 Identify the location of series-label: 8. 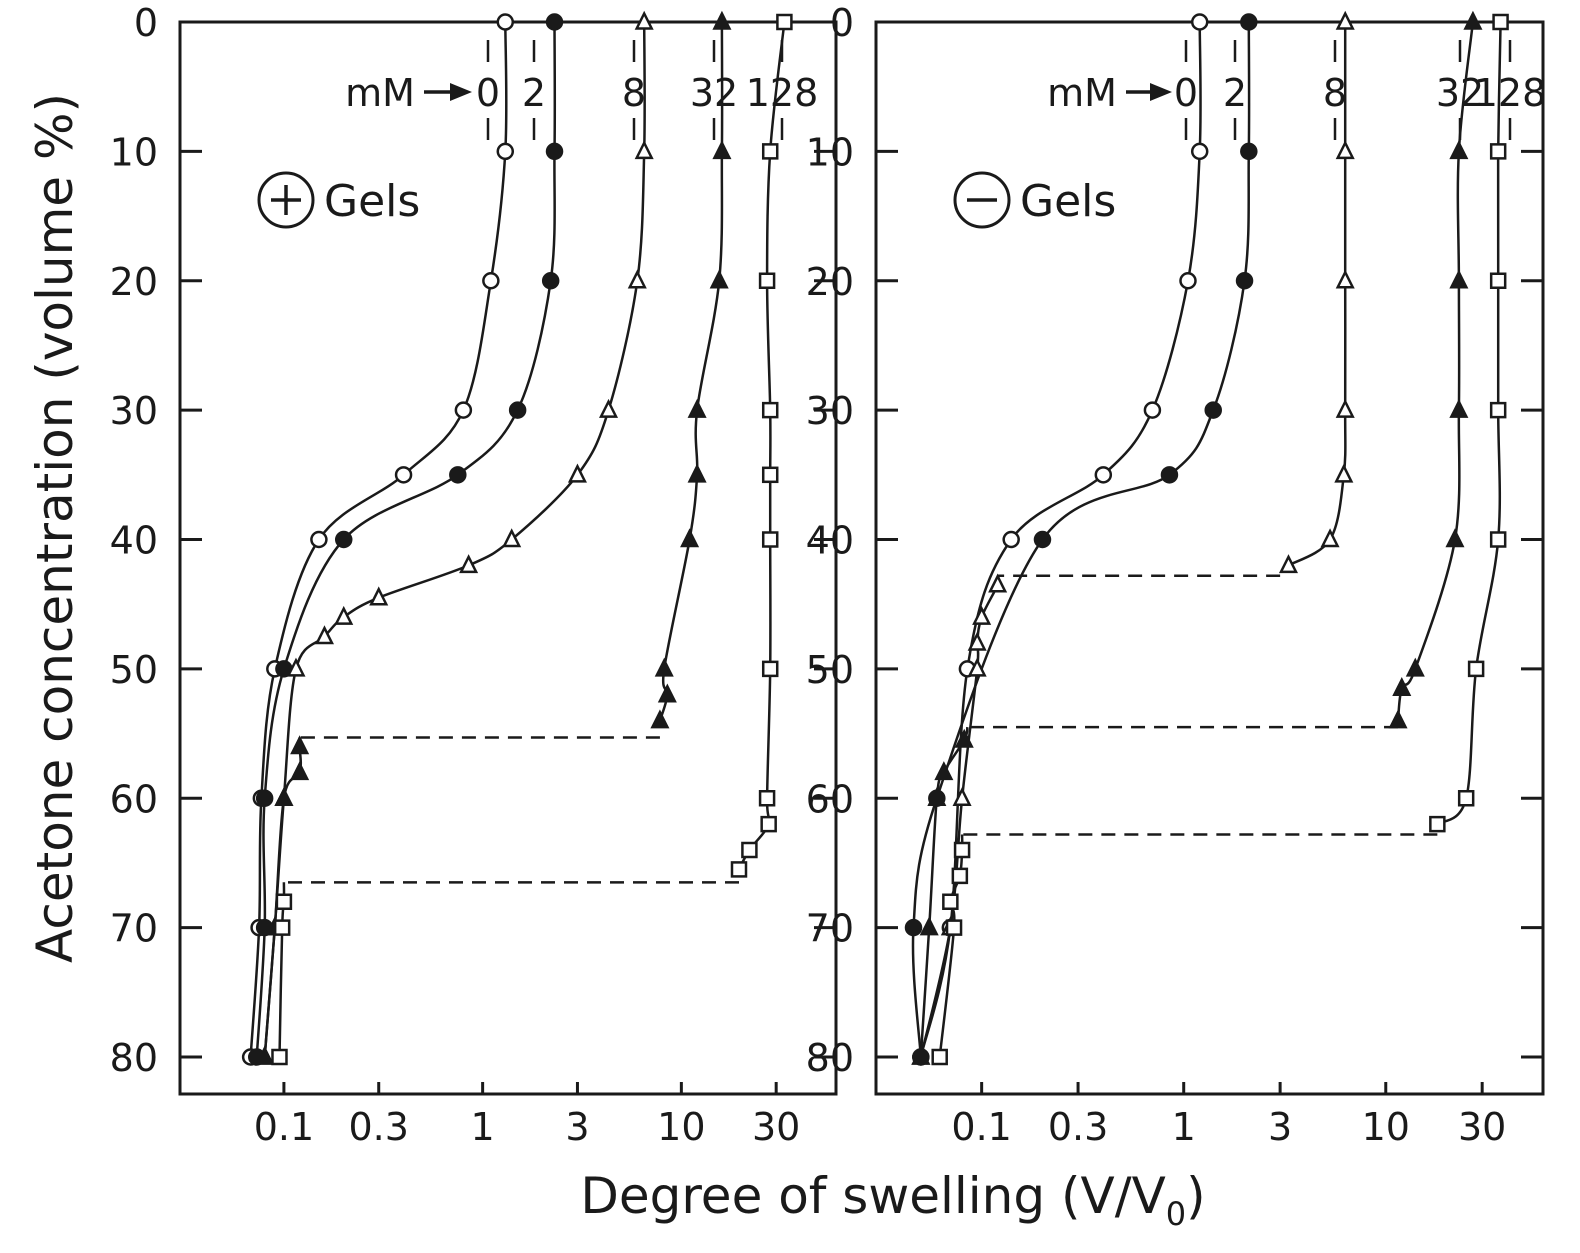
(1335, 93).